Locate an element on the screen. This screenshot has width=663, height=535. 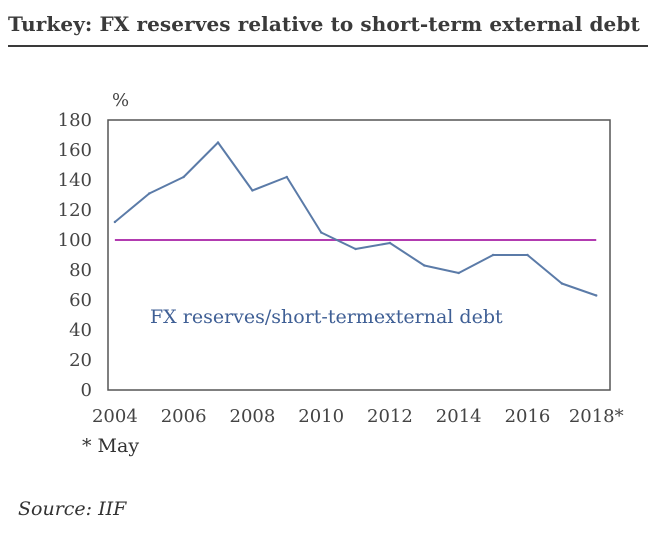
footnote: * May is located at coordinates (111, 446).